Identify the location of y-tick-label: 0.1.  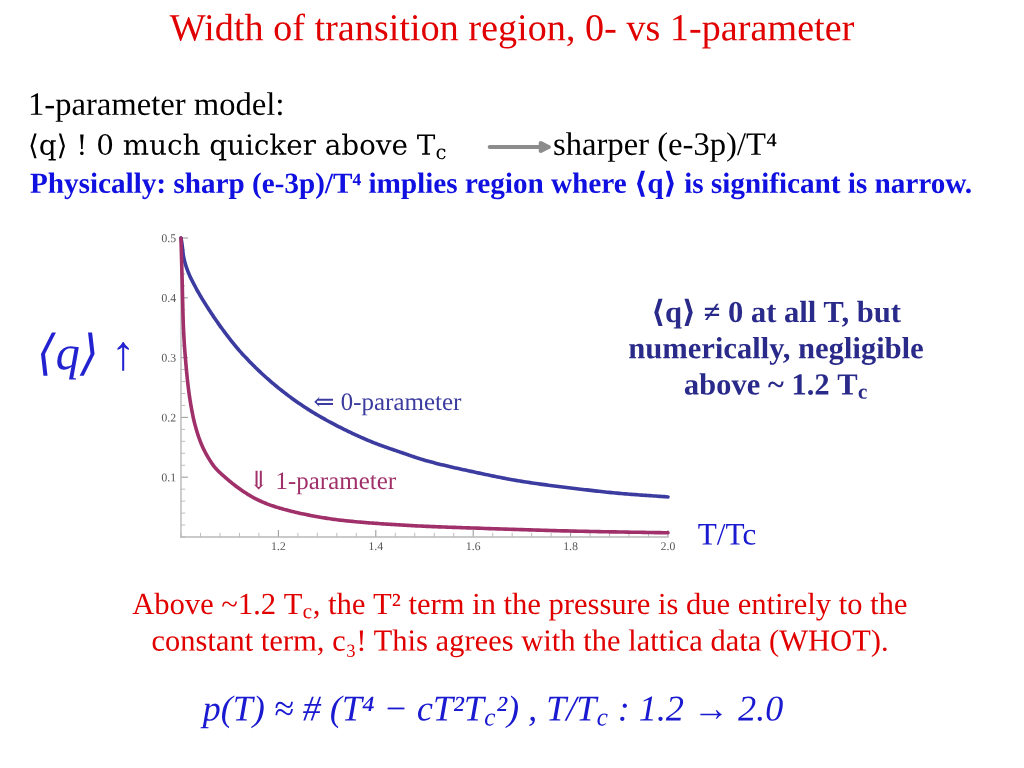
(168, 477).